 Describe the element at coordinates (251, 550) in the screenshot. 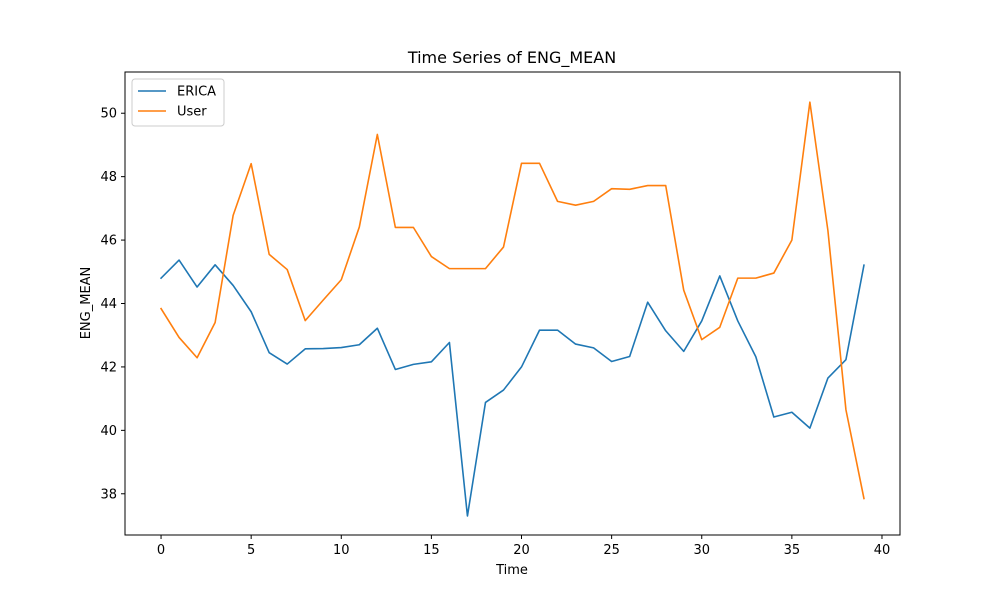

I see `x-tick-label: 5` at that location.